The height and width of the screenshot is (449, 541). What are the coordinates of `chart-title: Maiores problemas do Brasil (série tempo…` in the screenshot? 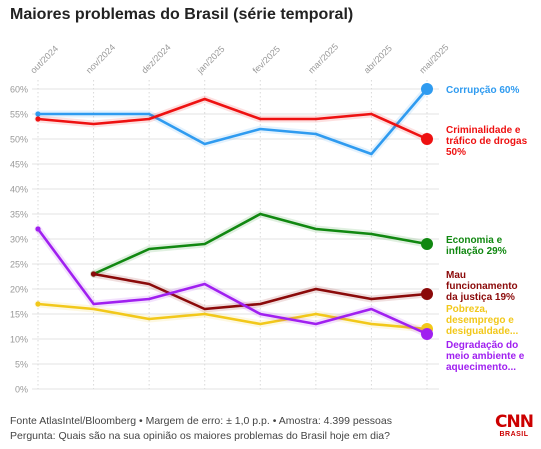 It's located at (182, 14).